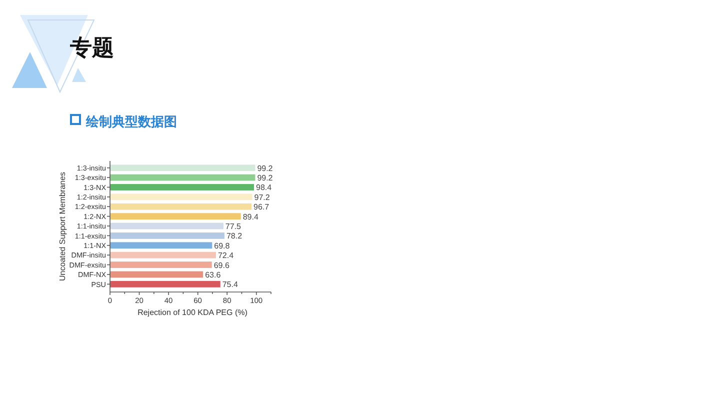 This screenshot has width=720, height=405. What do you see at coordinates (226, 255) in the screenshot?
I see `data-label: 72.4` at bounding box center [226, 255].